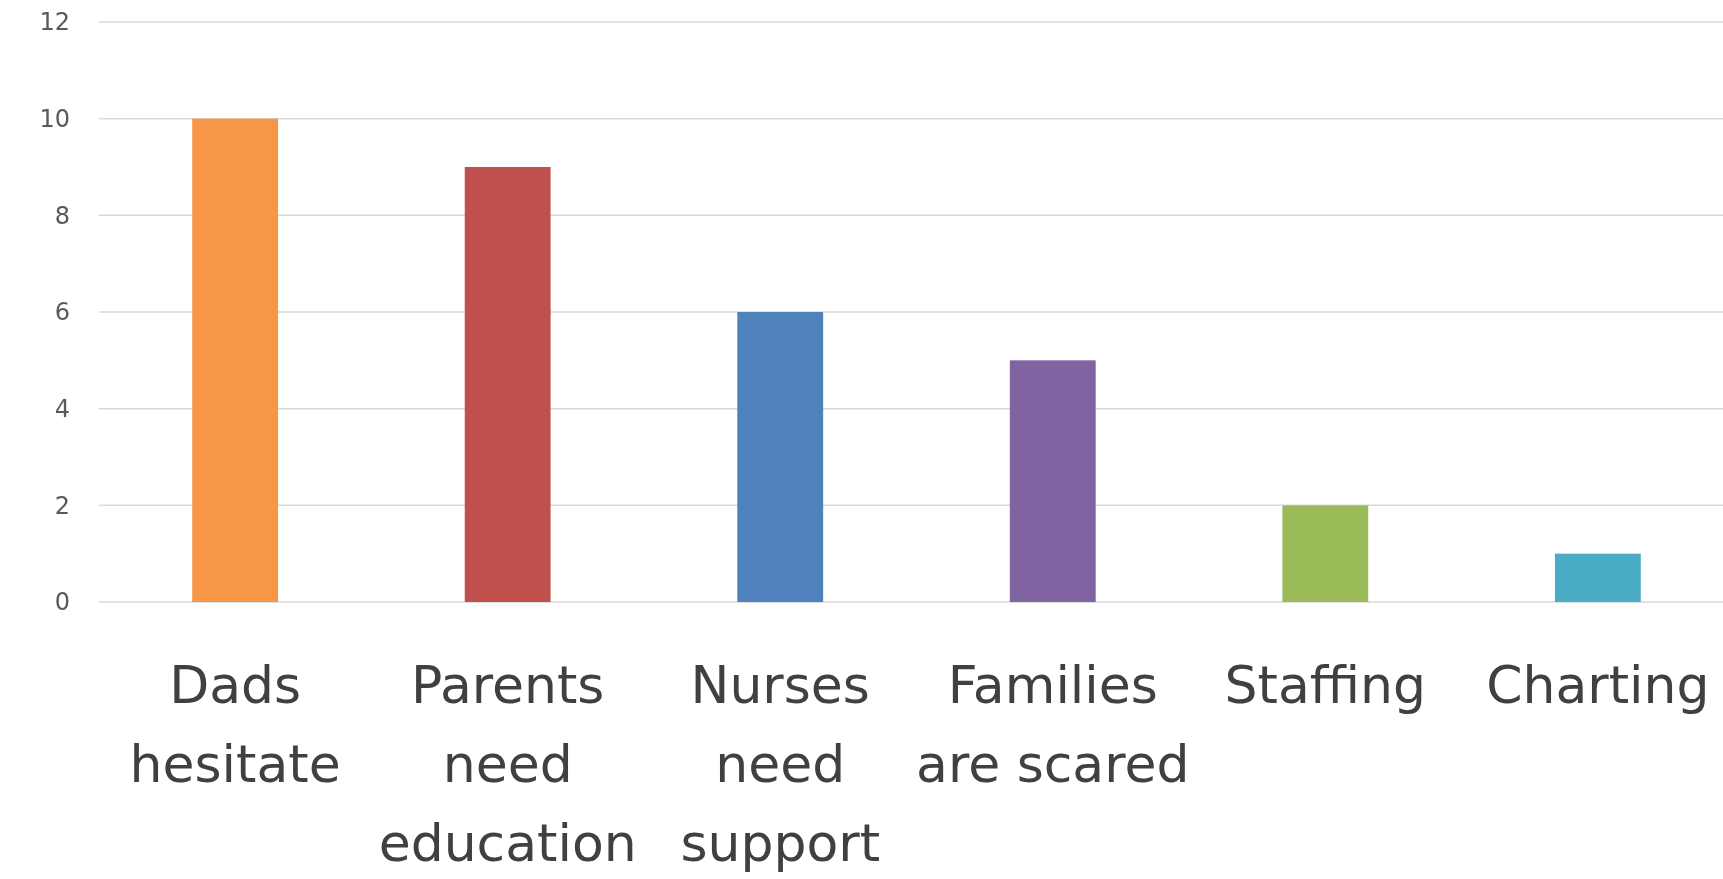 The image size is (1723, 879). I want to click on y-tick-label: 12, so click(54, 22).